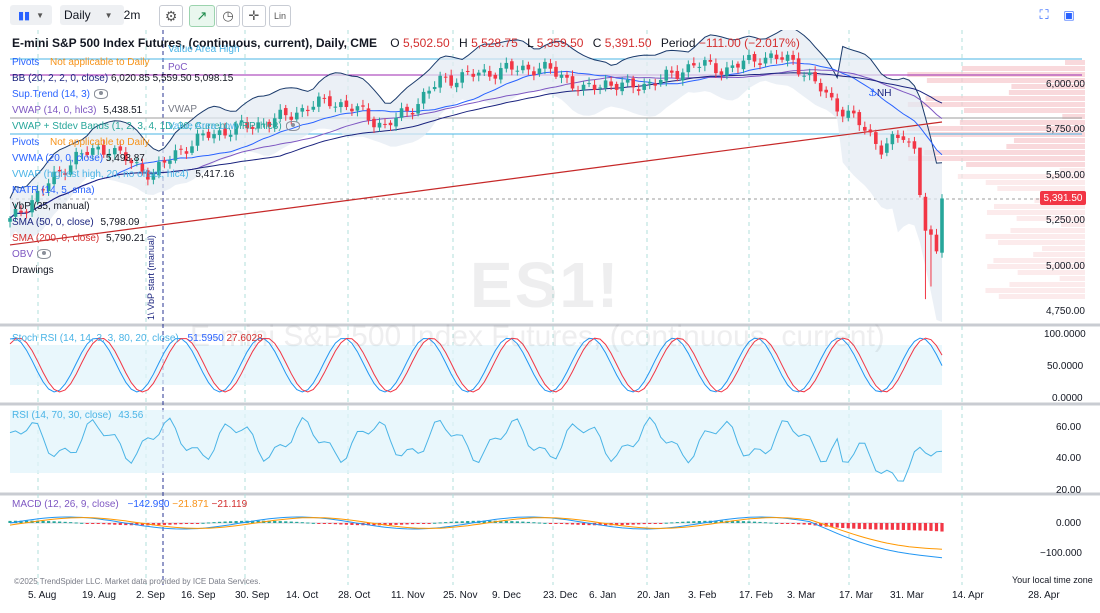  I want to click on last-price-tag: 5,391.50, so click(1063, 198).